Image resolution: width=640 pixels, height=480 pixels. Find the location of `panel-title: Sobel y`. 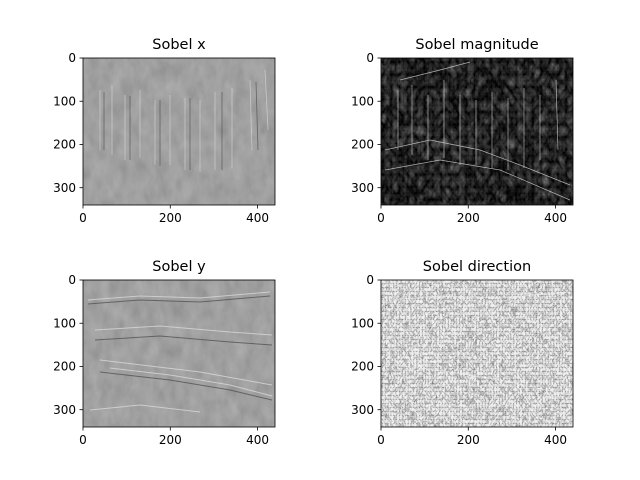

panel-title: Sobel y is located at coordinates (179, 267).